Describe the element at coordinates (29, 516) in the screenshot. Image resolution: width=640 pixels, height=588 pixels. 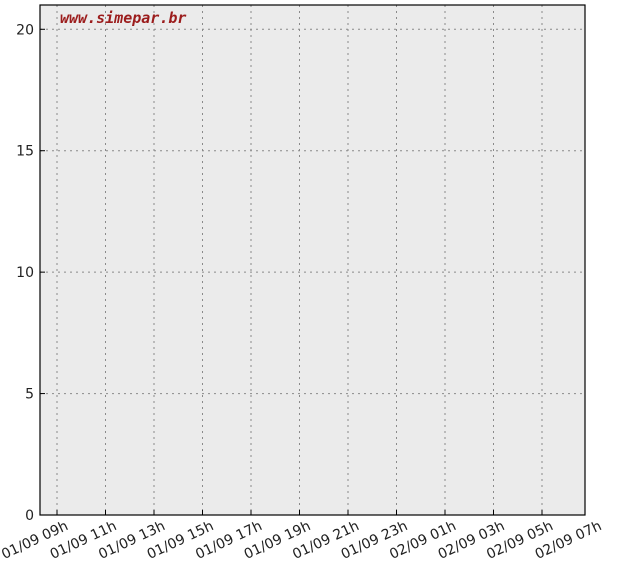
I see `y-tick-label: 0` at that location.